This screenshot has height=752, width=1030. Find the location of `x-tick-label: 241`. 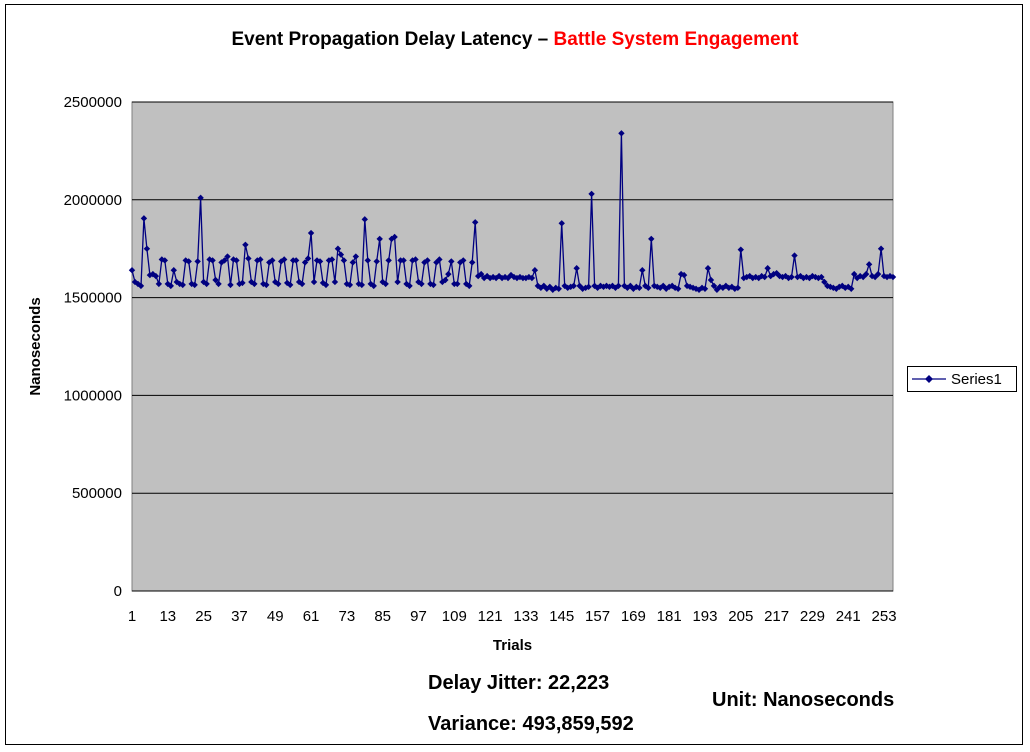

x-tick-label: 241 is located at coordinates (848, 616).